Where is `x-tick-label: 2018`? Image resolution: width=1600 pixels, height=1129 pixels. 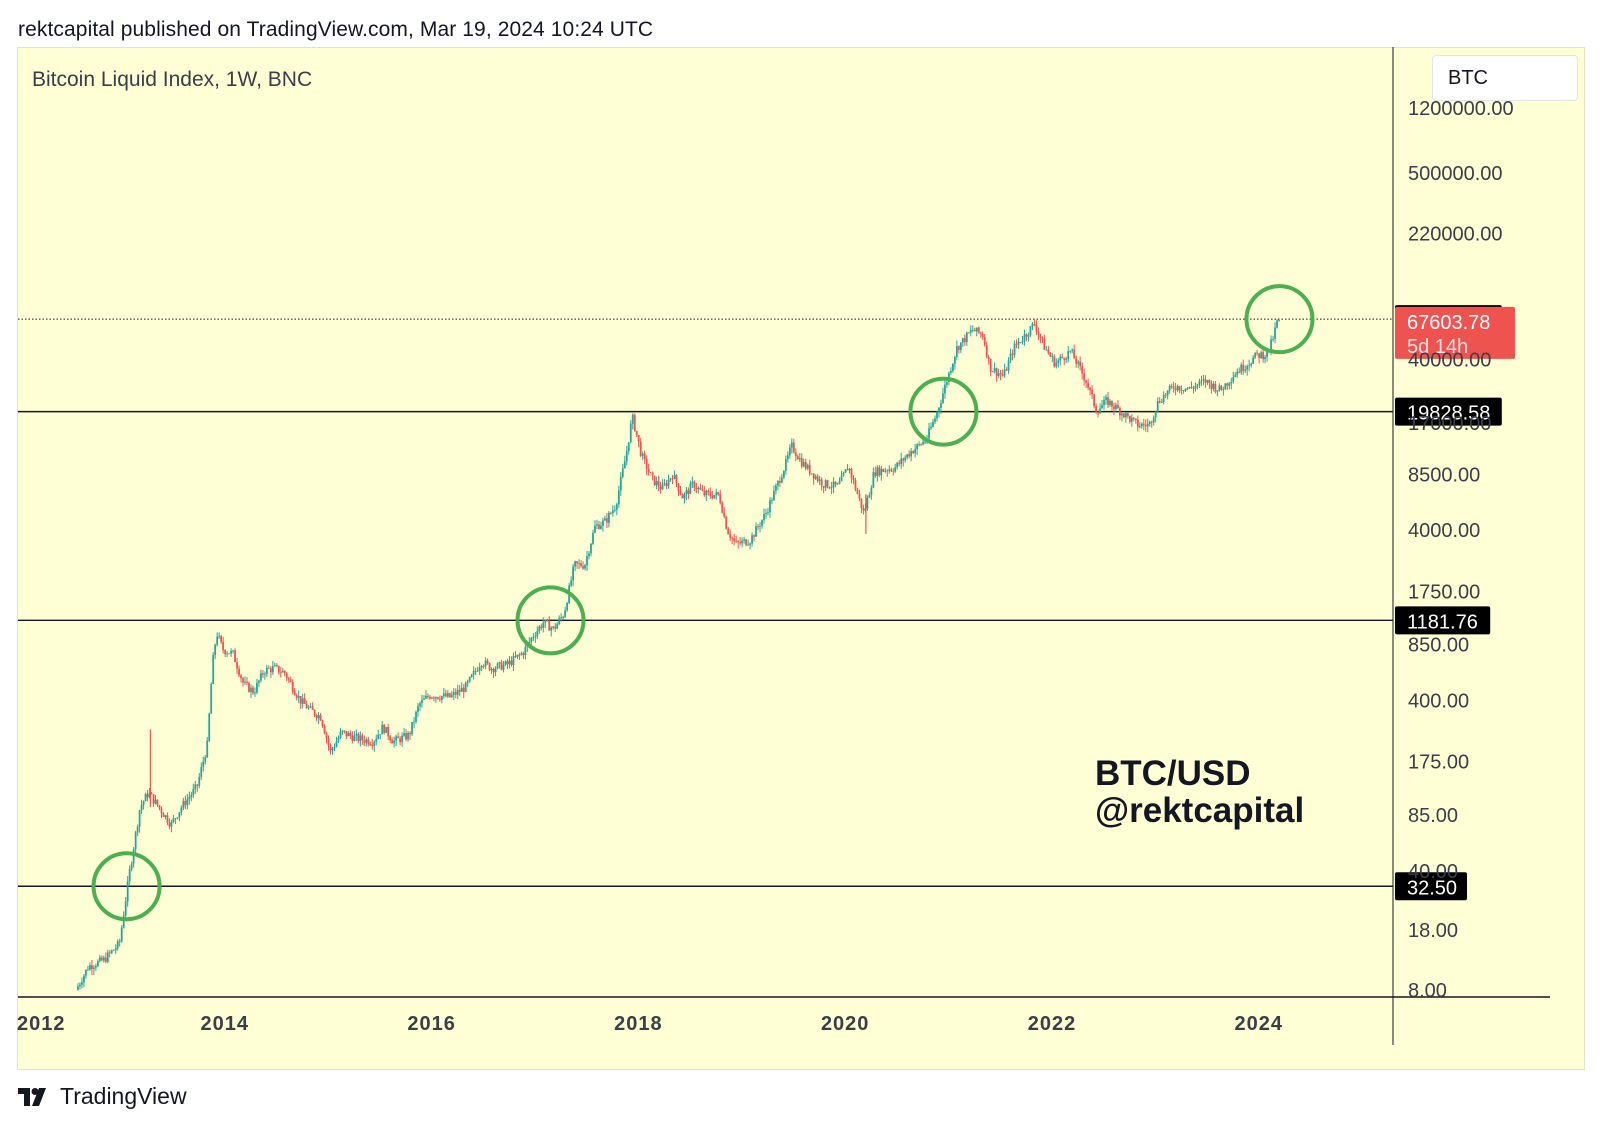
x-tick-label: 2018 is located at coordinates (638, 1024).